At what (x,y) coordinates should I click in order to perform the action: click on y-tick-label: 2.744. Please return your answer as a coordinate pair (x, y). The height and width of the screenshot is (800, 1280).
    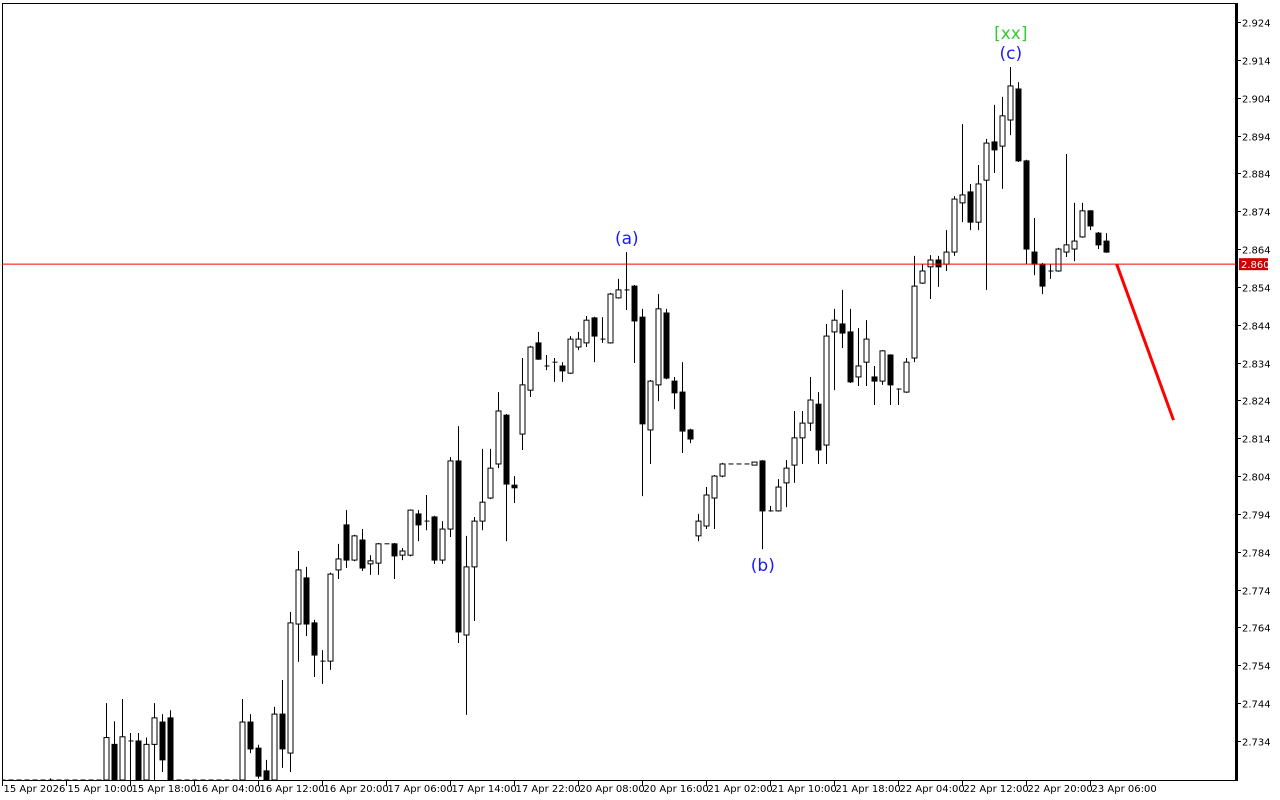
    Looking at the image, I should click on (1256, 705).